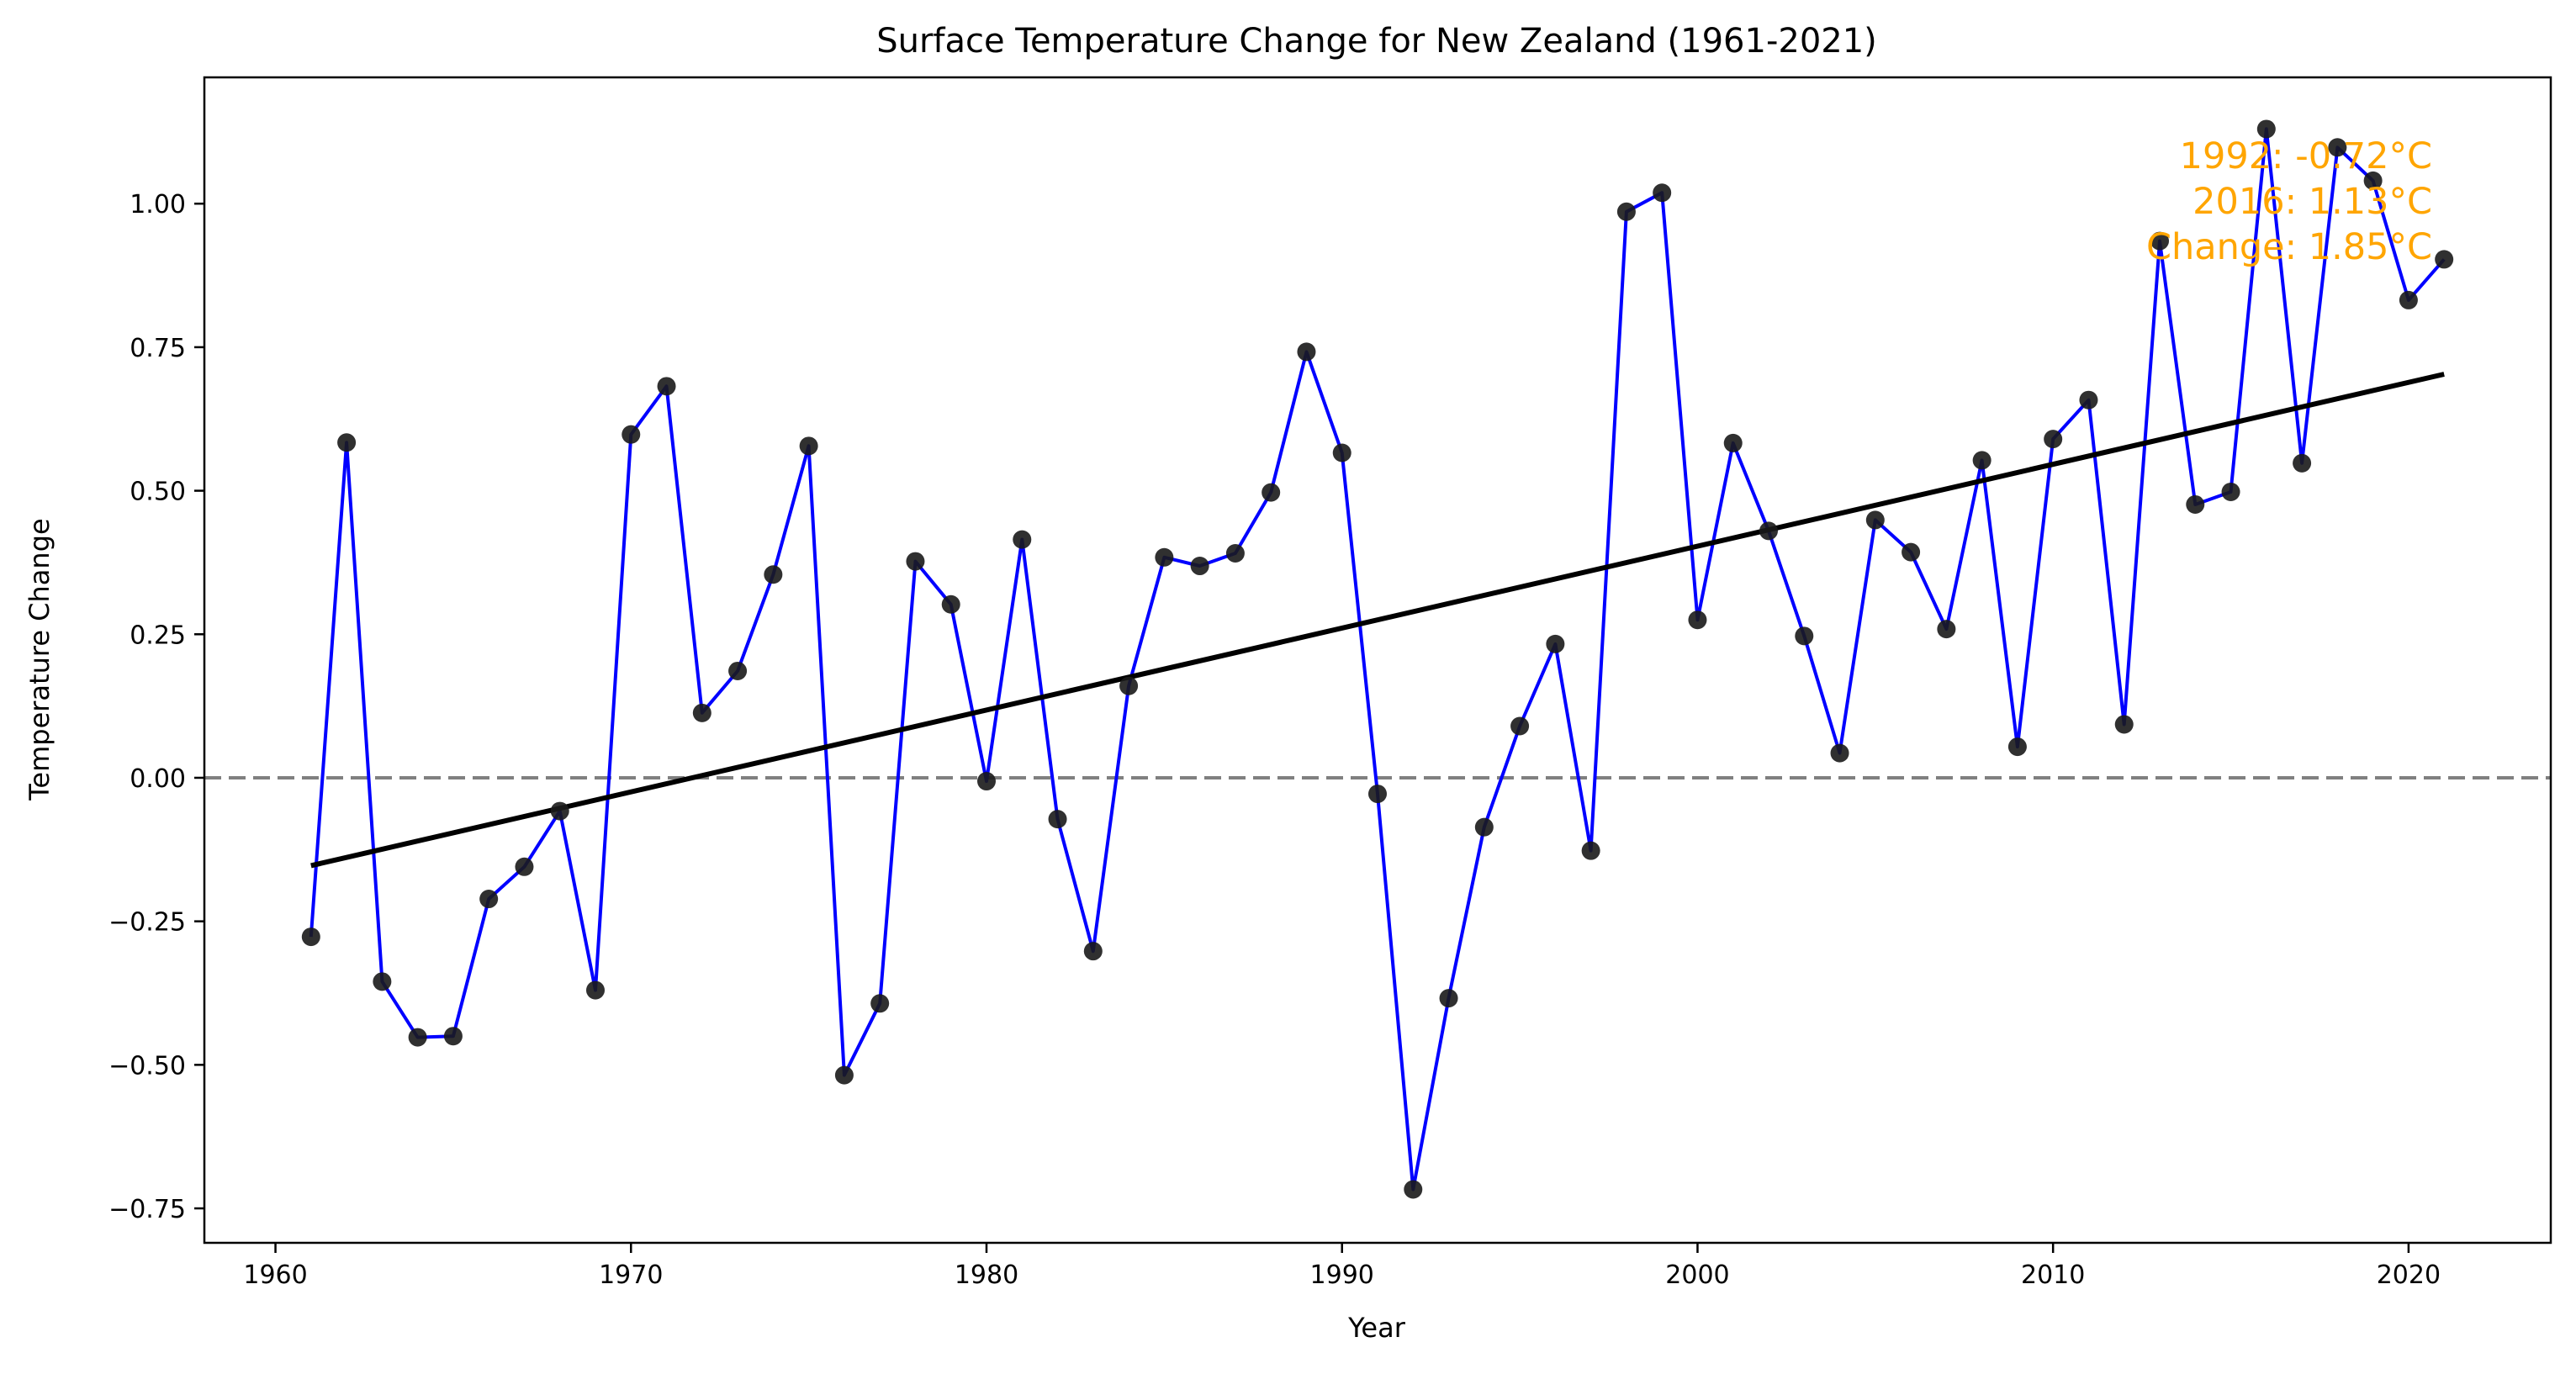 The height and width of the screenshot is (1374, 2576). I want to click on y-tick-label: −0.50, so click(147, 1066).